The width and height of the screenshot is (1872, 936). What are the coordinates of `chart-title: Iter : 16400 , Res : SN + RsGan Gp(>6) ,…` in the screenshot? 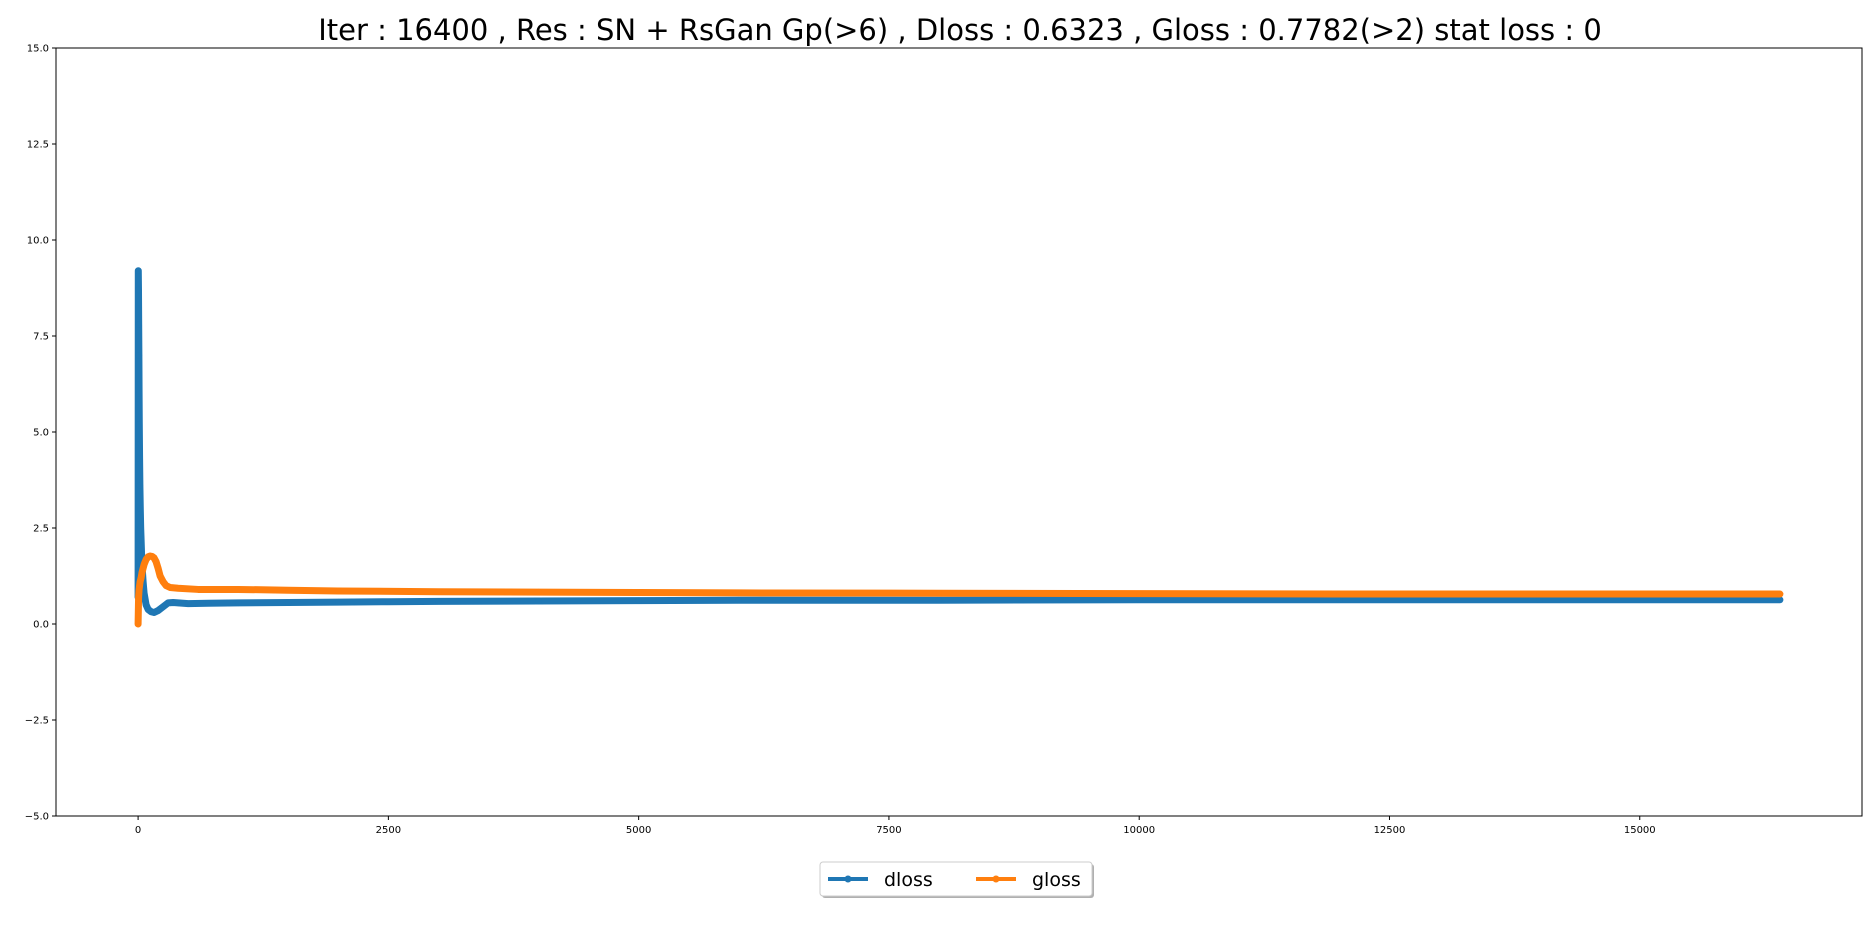 It's located at (960, 30).